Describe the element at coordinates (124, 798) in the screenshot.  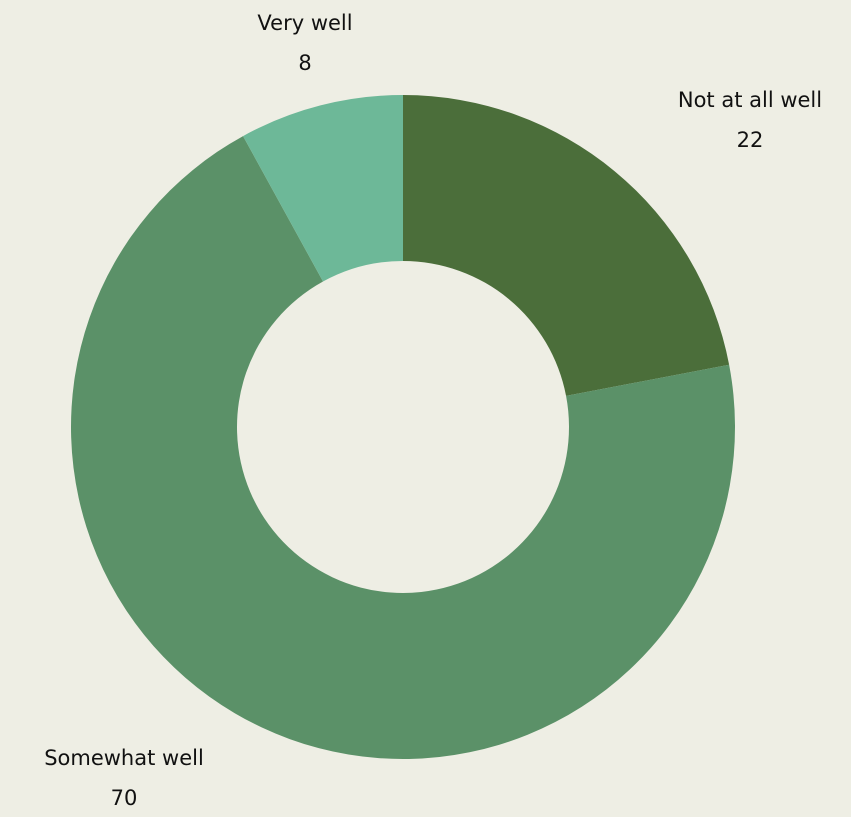
I see `slice-label-value: 70` at that location.